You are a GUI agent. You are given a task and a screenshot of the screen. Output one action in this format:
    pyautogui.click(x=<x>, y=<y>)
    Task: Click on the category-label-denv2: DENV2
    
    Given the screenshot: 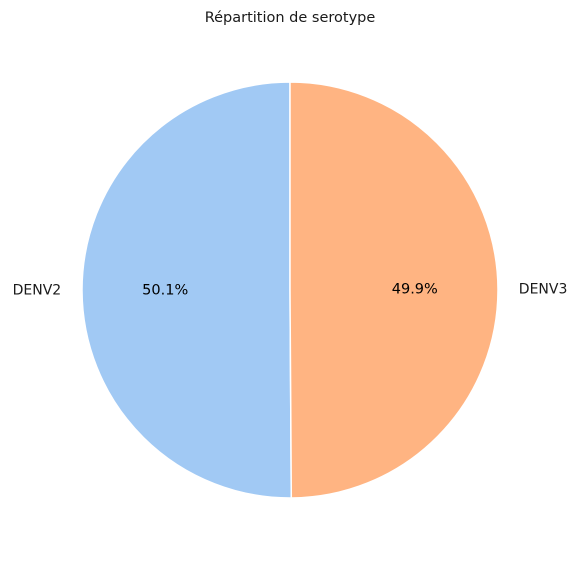 What is the action you would take?
    pyautogui.click(x=37, y=291)
    